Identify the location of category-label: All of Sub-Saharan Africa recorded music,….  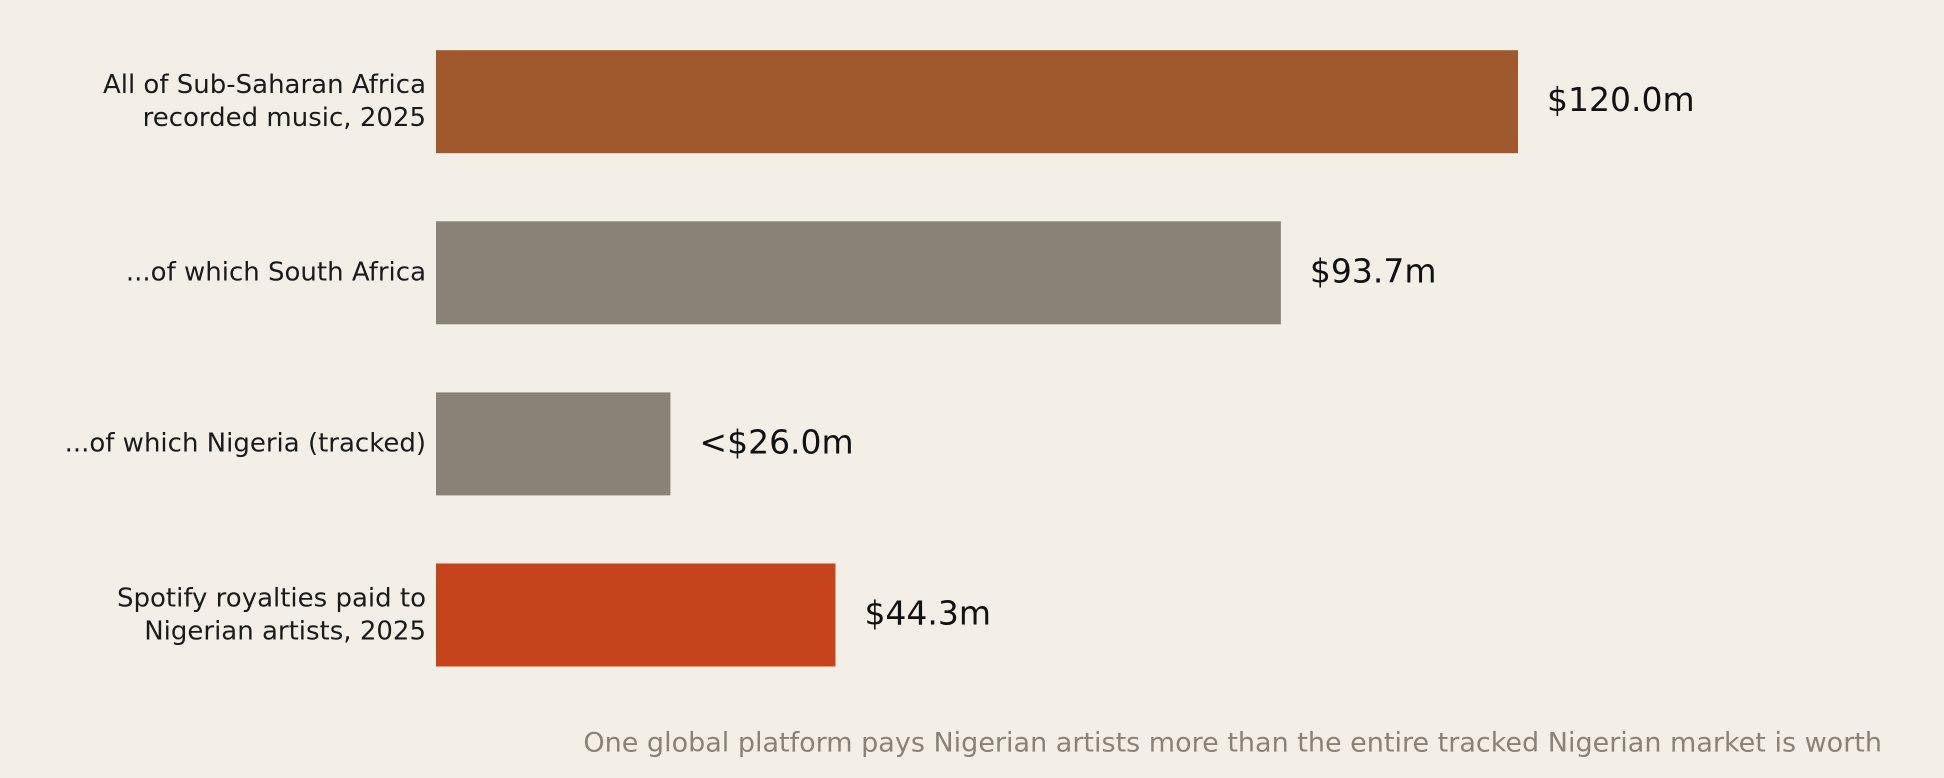
(264, 101).